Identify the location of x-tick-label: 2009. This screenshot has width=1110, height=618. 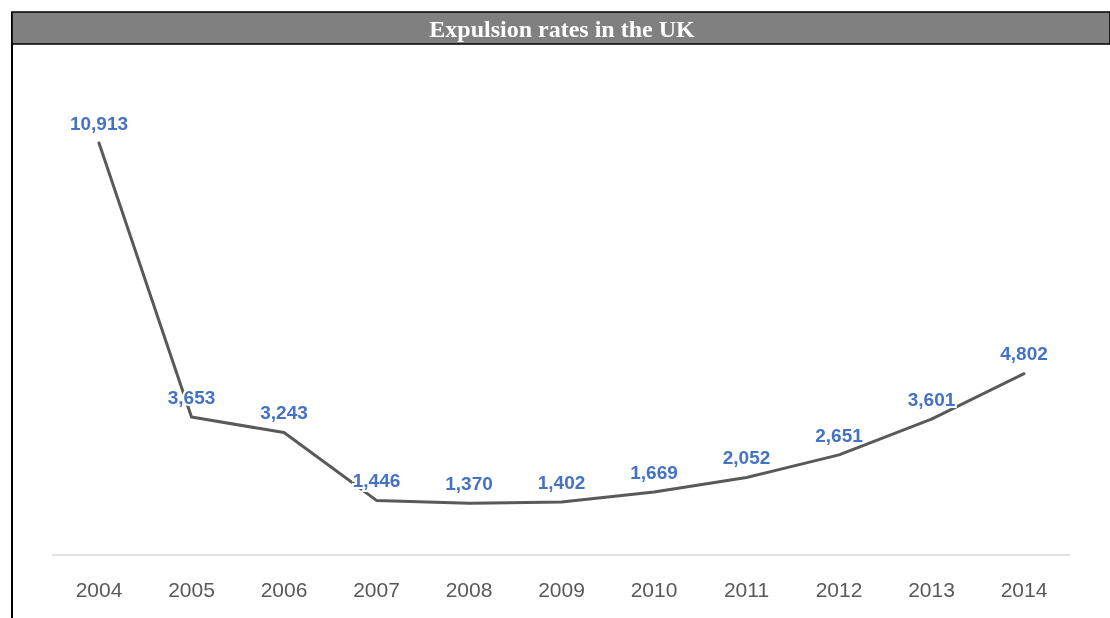
(561, 590).